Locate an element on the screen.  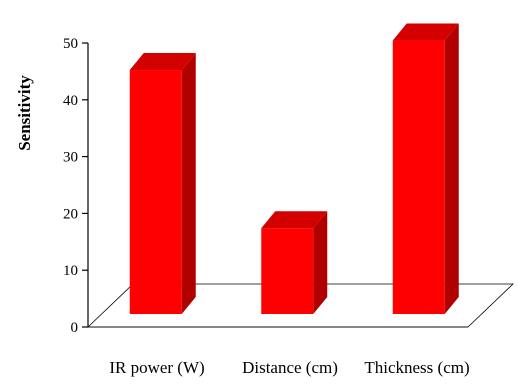
y-tick-label: 20 is located at coordinates (70, 214).